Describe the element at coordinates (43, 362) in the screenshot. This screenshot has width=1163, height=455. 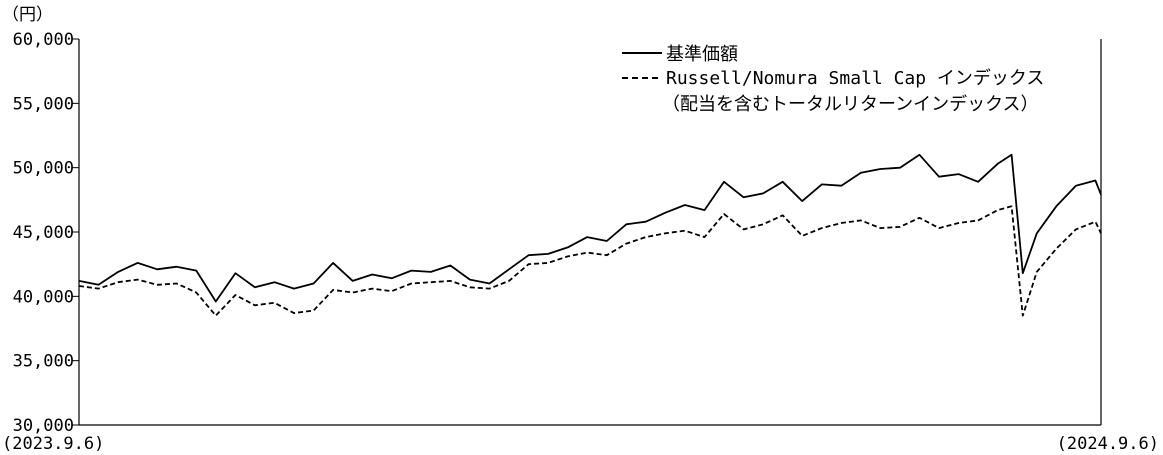
I see `y-tick-label: 35,000` at that location.